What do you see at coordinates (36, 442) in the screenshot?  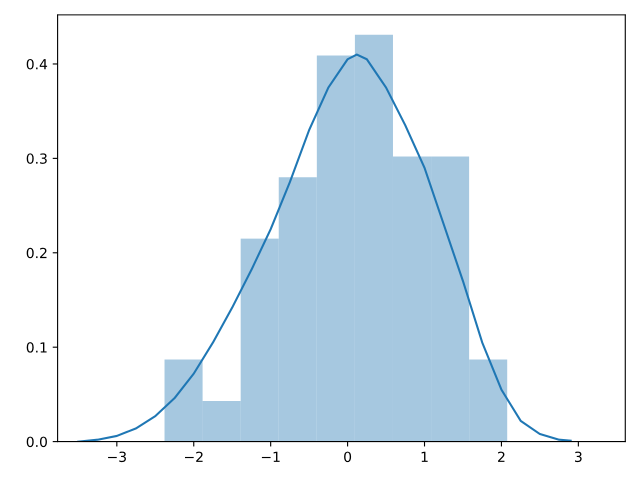 I see `y-tick-label: 0.0` at bounding box center [36, 442].